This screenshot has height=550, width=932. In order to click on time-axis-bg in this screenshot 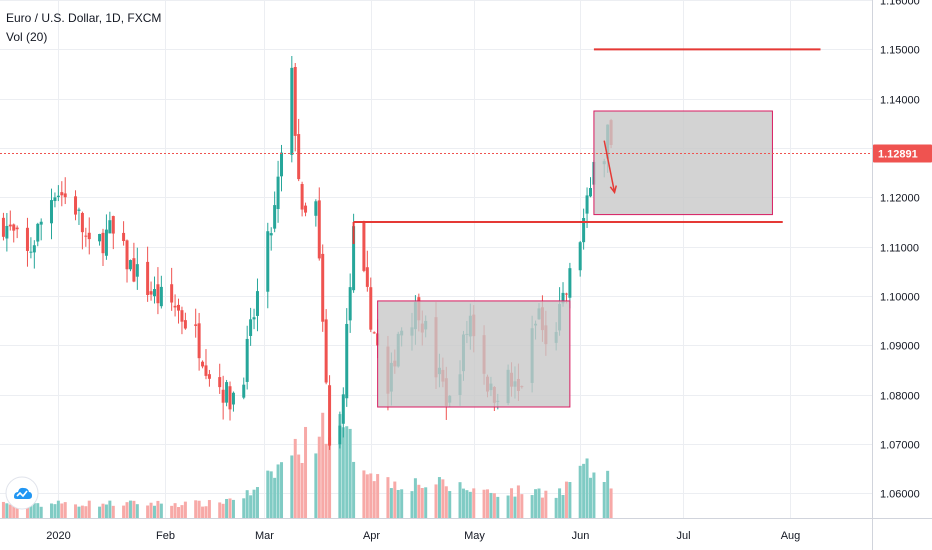, I will do `click(466, 534)`.